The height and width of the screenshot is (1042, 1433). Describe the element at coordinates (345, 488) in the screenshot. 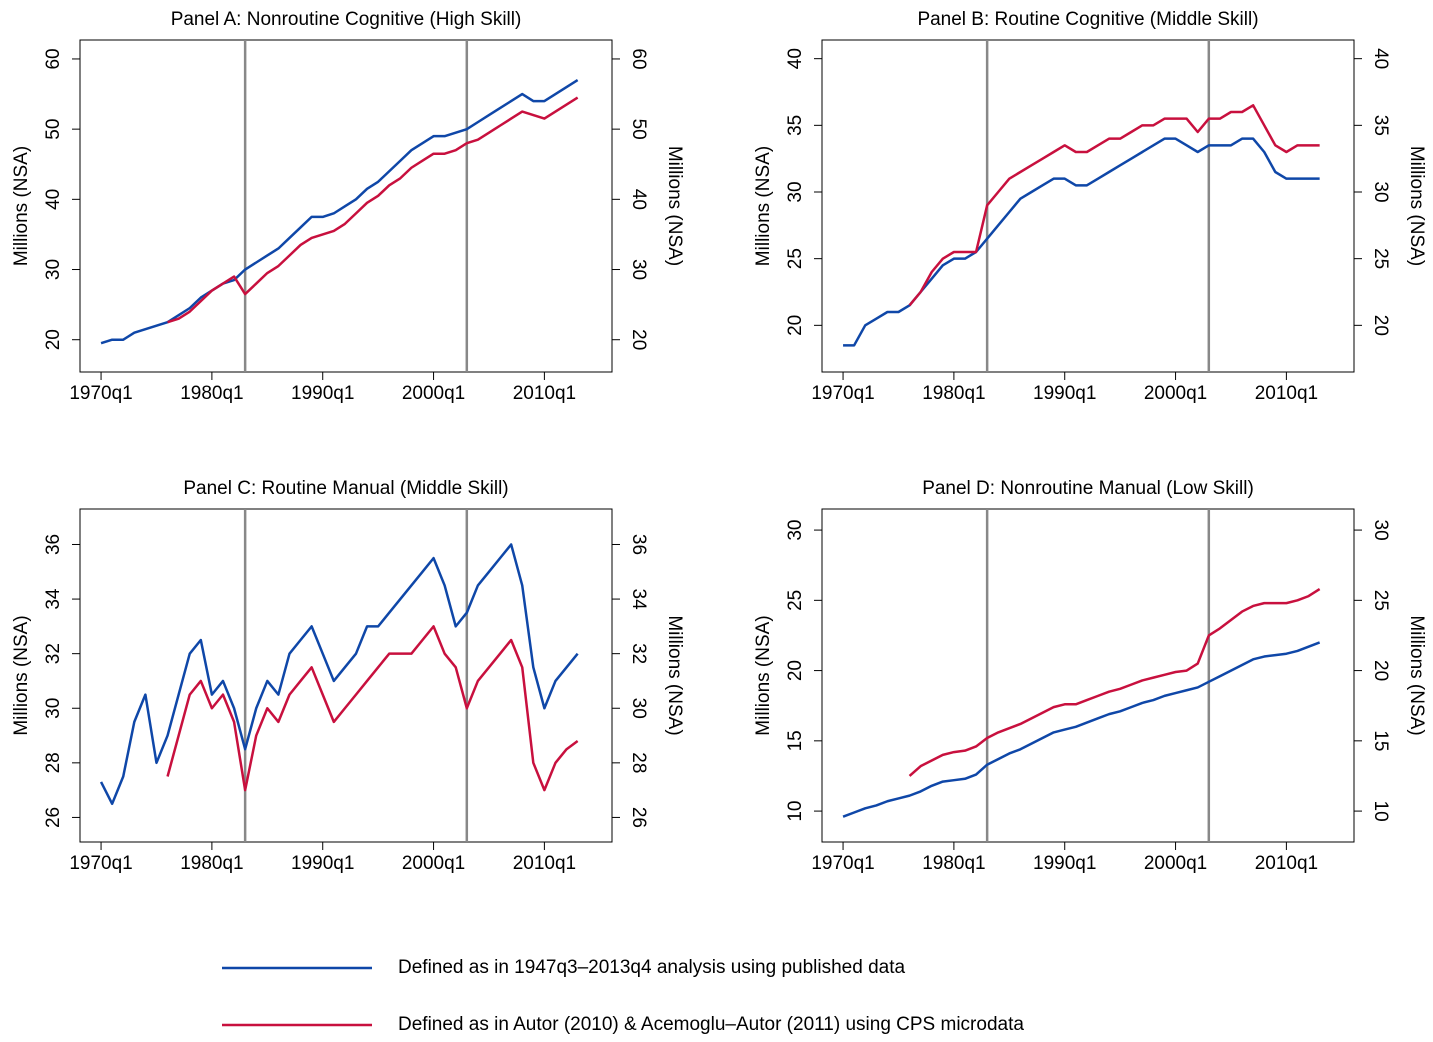

I see `panel-title: Panel C: Routine Manual (Middle Skill)` at that location.